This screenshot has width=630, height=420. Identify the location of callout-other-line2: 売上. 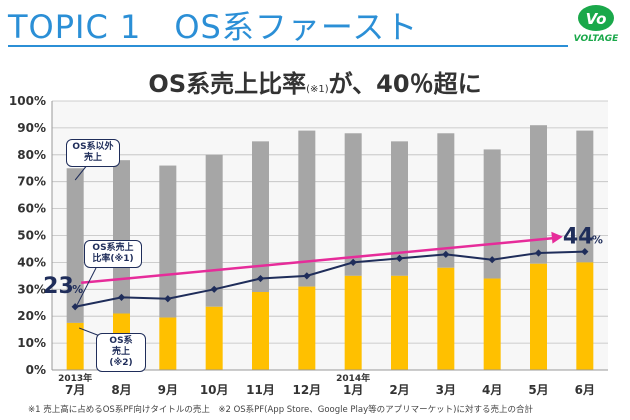
(92, 158).